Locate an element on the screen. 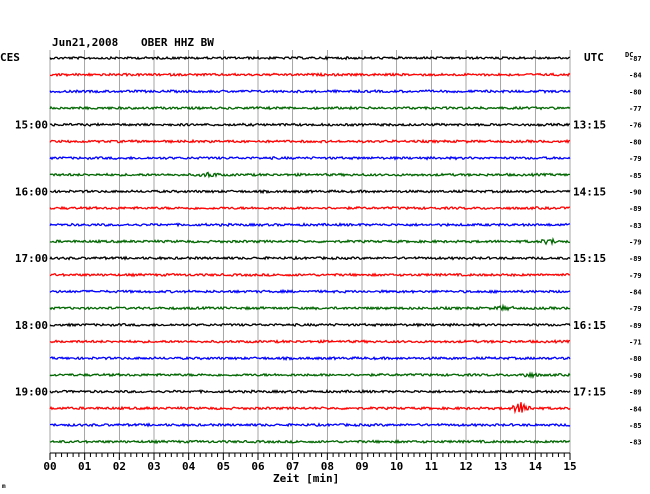  x-tick-label-04: 04 is located at coordinates (189, 466).